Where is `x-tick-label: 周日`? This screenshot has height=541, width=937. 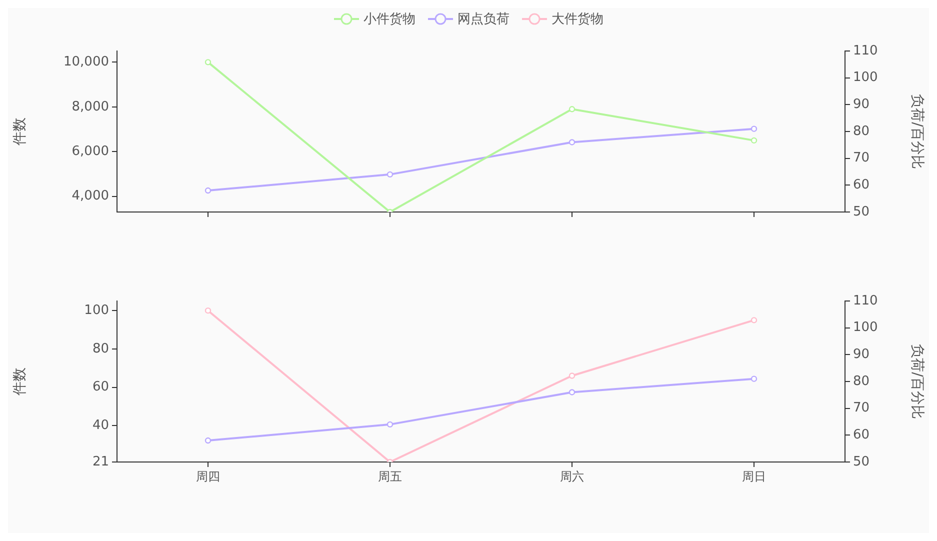 x-tick-label: 周日 is located at coordinates (754, 476).